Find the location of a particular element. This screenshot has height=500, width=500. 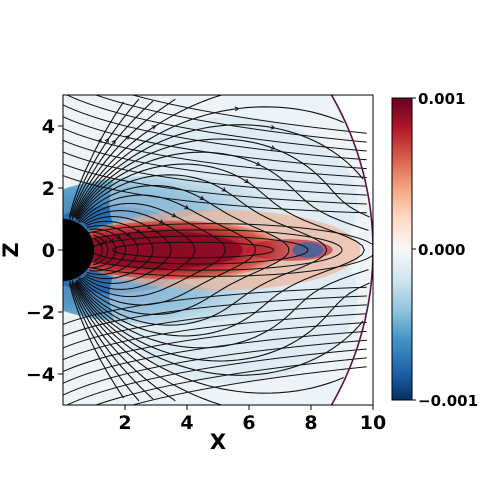

domain-boundary is located at coordinates (351, 250).